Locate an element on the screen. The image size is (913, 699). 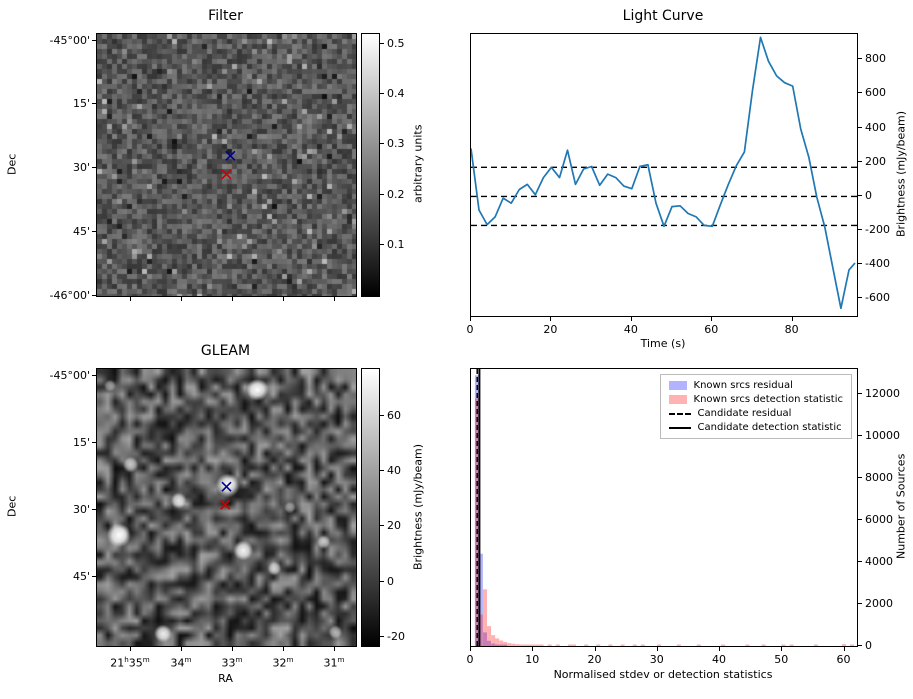
lightcurve-ytick-label: 200 is located at coordinates (875, 161).